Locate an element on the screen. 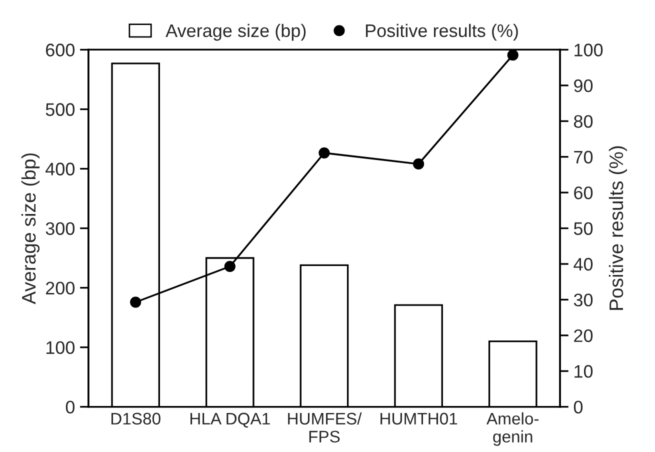 This screenshot has height=452, width=655. y-tick-label: 600 is located at coordinates (60, 50).